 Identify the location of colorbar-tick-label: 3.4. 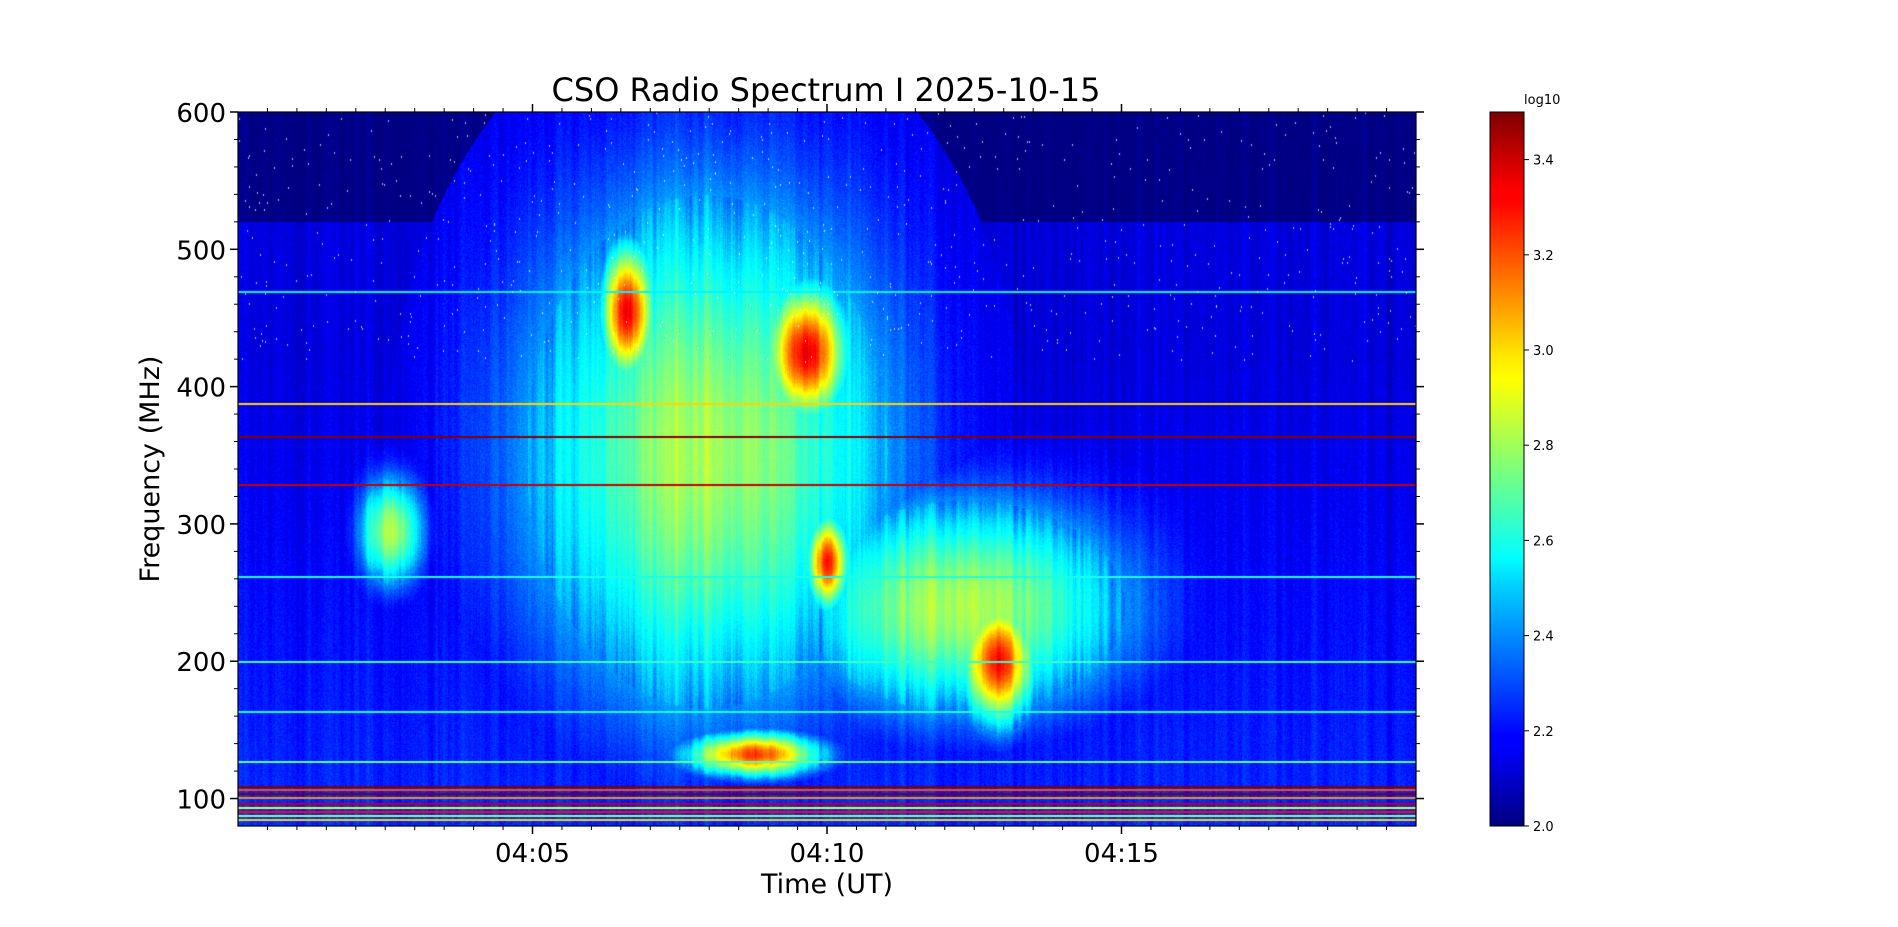
(1543, 161).